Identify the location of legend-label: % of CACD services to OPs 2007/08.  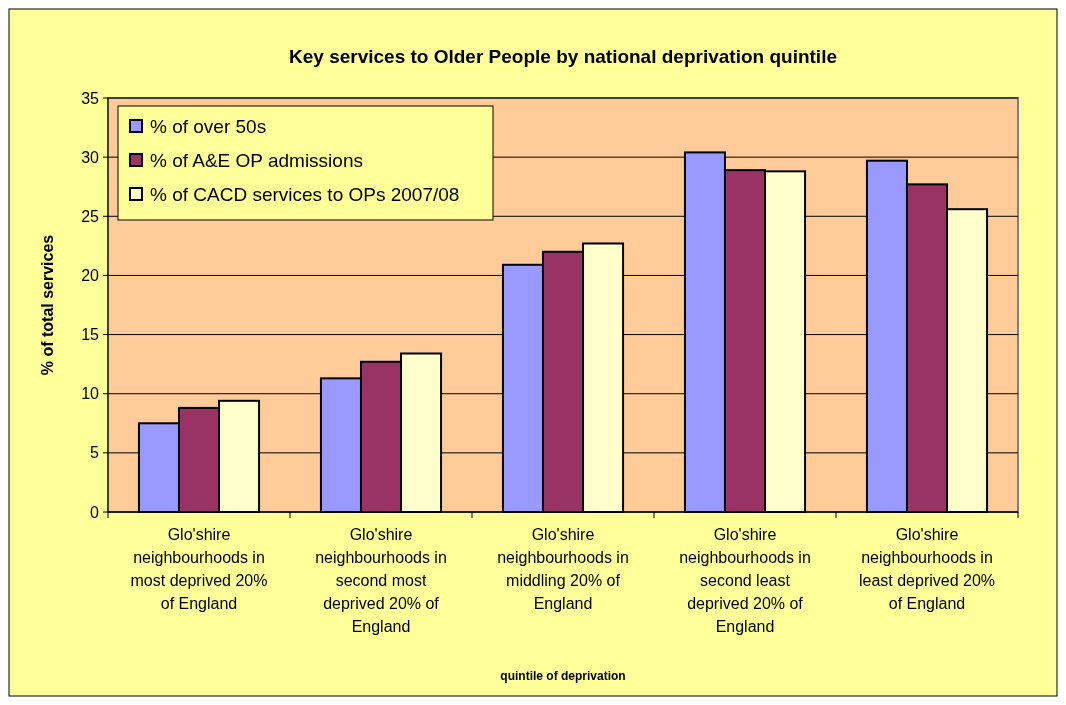
(305, 194).